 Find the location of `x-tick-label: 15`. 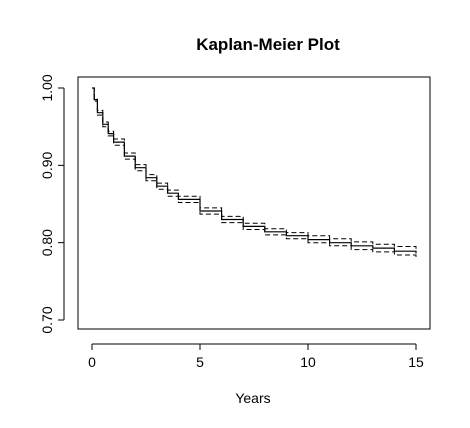

x-tick-label: 15 is located at coordinates (416, 362).